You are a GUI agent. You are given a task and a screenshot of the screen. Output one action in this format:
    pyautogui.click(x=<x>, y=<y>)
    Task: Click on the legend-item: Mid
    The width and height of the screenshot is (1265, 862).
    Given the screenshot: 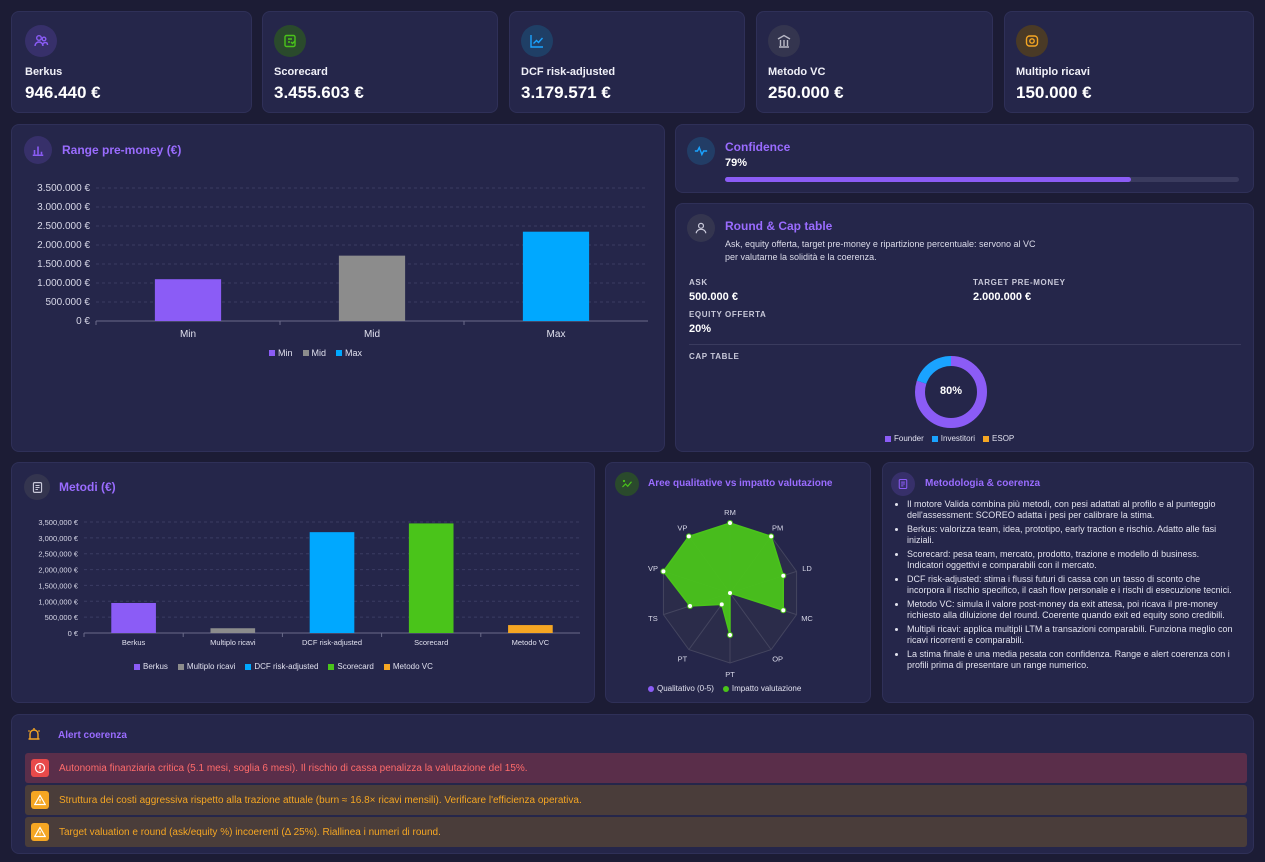 What is the action you would take?
    pyautogui.click(x=314, y=353)
    